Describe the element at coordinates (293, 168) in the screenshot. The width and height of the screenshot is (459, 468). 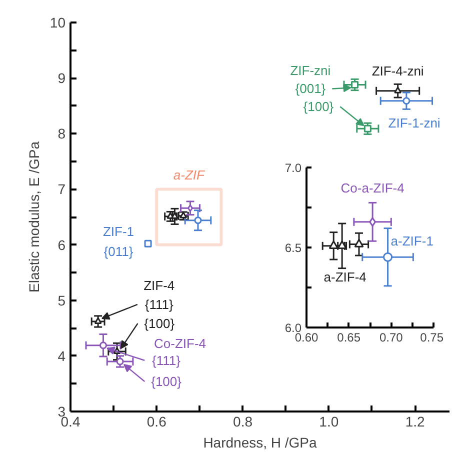
I see `y-tick-label: 7.0` at that location.